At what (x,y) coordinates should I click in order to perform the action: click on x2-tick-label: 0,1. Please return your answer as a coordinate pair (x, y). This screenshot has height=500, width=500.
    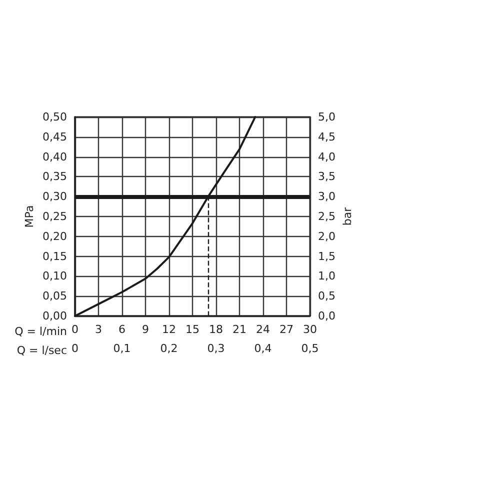
    Looking at the image, I should click on (122, 348).